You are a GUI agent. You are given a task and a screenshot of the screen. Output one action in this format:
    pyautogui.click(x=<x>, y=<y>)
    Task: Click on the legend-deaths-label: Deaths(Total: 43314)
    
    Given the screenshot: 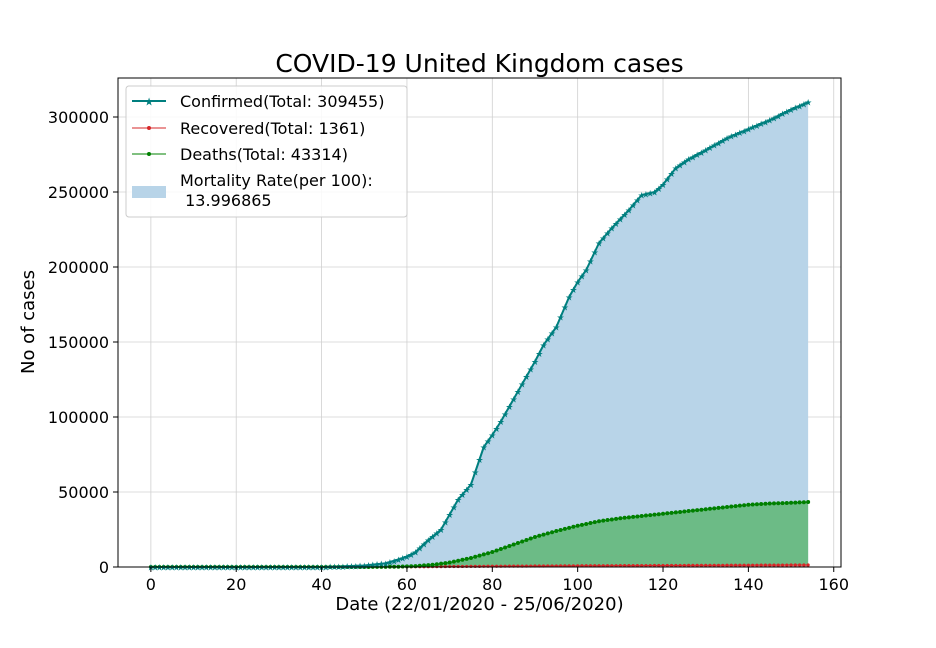 What is the action you would take?
    pyautogui.click(x=264, y=154)
    